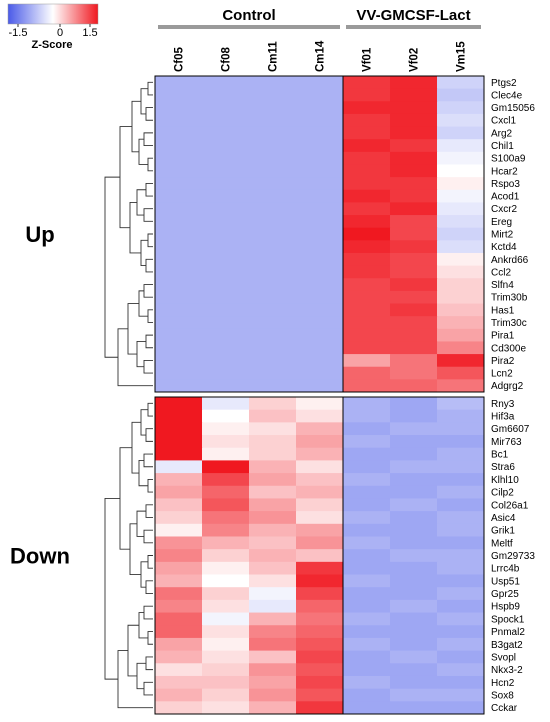 The image size is (550, 722). What do you see at coordinates (502, 235) in the screenshot?
I see `row-label: Mirt2` at bounding box center [502, 235].